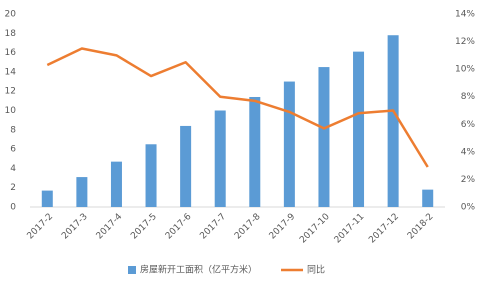 The image size is (480, 288). What do you see at coordinates (144, 227) in the screenshot?
I see `x-tick-label: 2017-5` at bounding box center [144, 227].